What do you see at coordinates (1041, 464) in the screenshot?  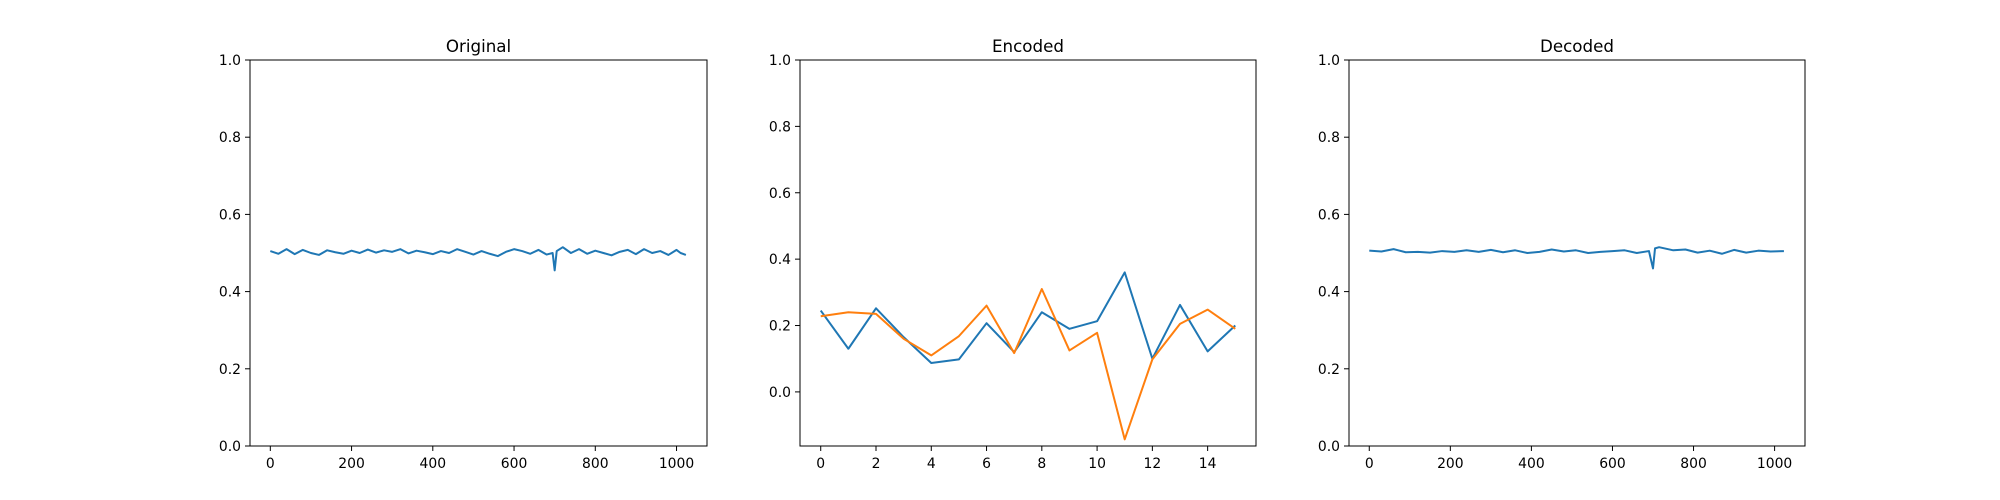 I see `x-tick-label: 8` at bounding box center [1041, 464].